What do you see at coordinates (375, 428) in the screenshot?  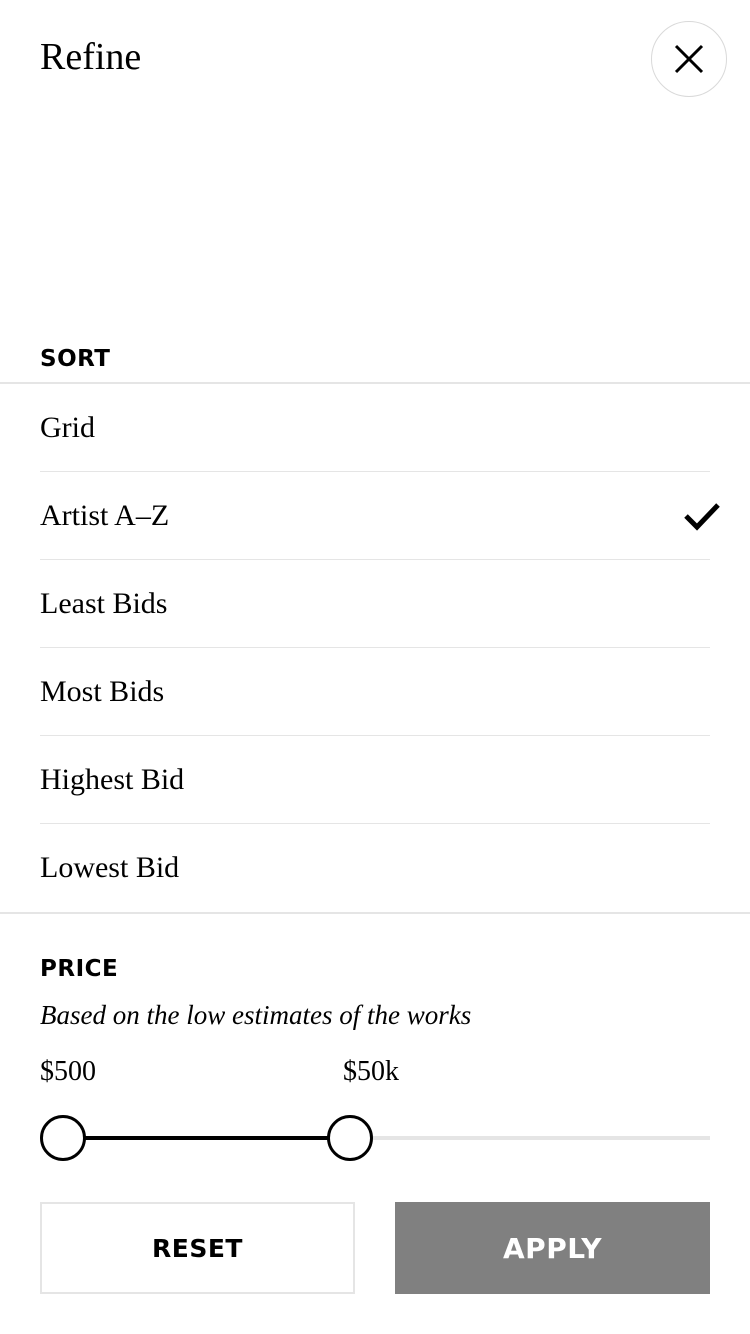 I see `sort-option-grid: Grid` at bounding box center [375, 428].